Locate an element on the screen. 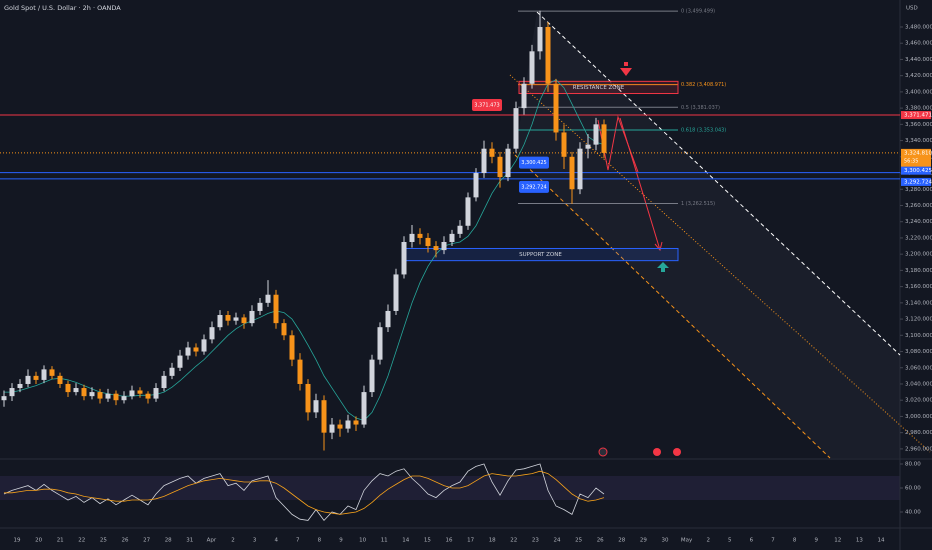  price-tag-label: 3,300.425 is located at coordinates (533, 163).